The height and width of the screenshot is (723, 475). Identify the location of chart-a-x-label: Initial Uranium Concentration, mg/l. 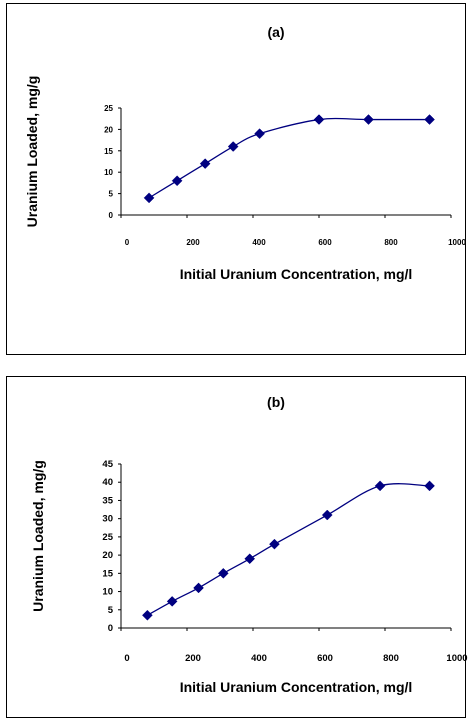
(296, 274).